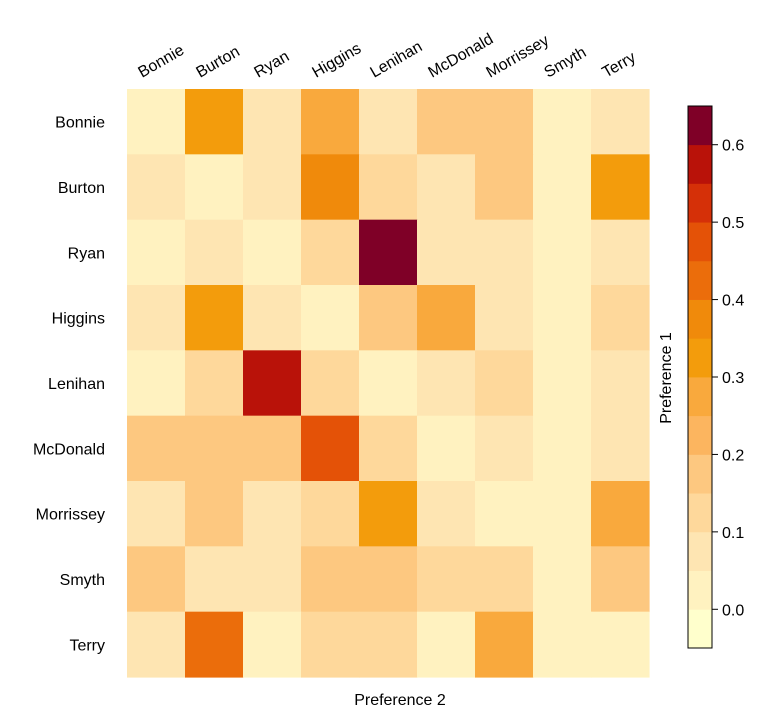  Describe the element at coordinates (400, 700) in the screenshot. I see `x-axis-title: Preference 2` at that location.